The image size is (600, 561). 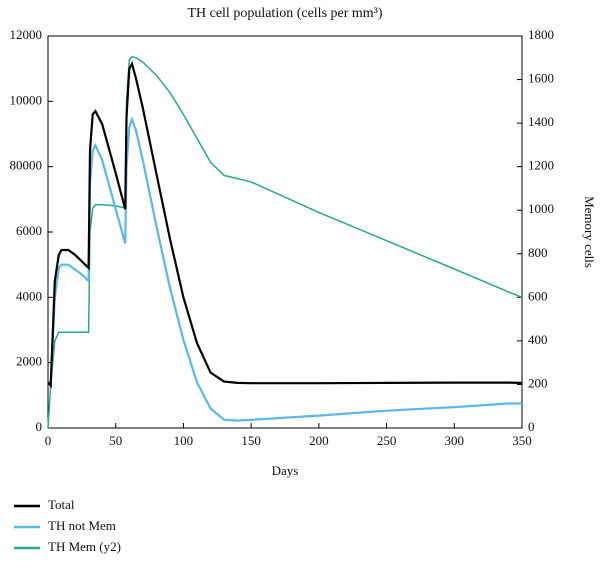 I want to click on y-tick-label: 10000, so click(x=26, y=99).